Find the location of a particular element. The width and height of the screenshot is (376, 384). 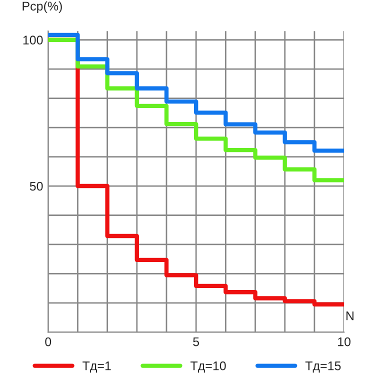

y-tick-label: 50 is located at coordinates (36, 186).